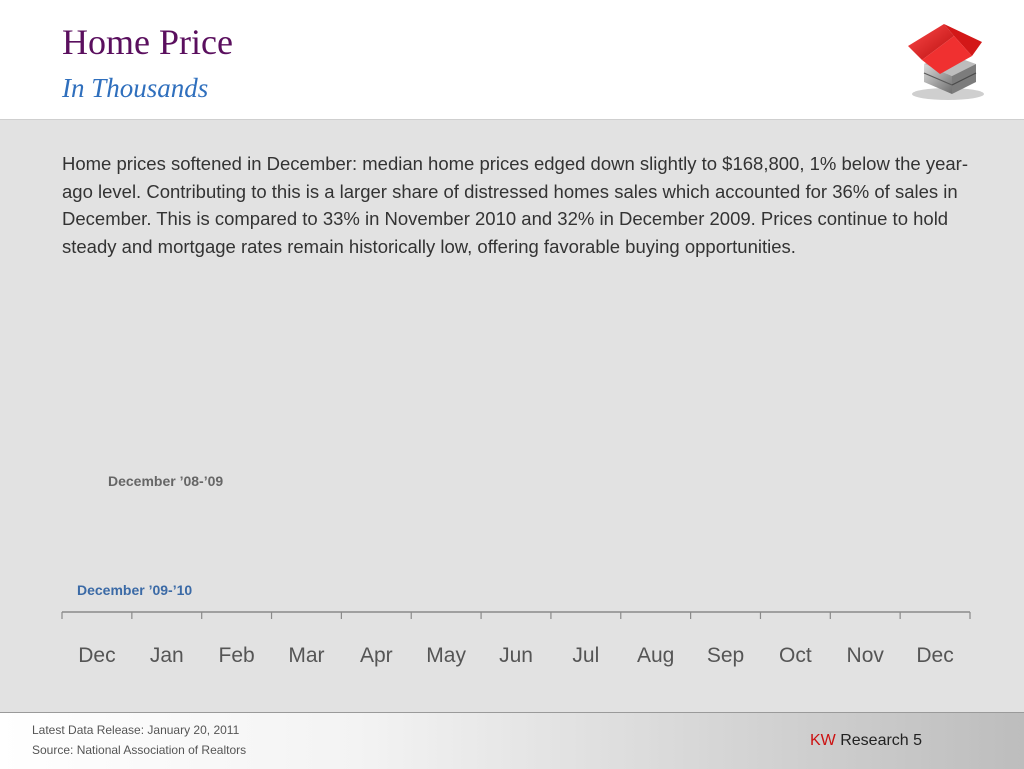 The height and width of the screenshot is (769, 1024). Describe the element at coordinates (147, 42) in the screenshot. I see `slide-title: Home Price` at that location.